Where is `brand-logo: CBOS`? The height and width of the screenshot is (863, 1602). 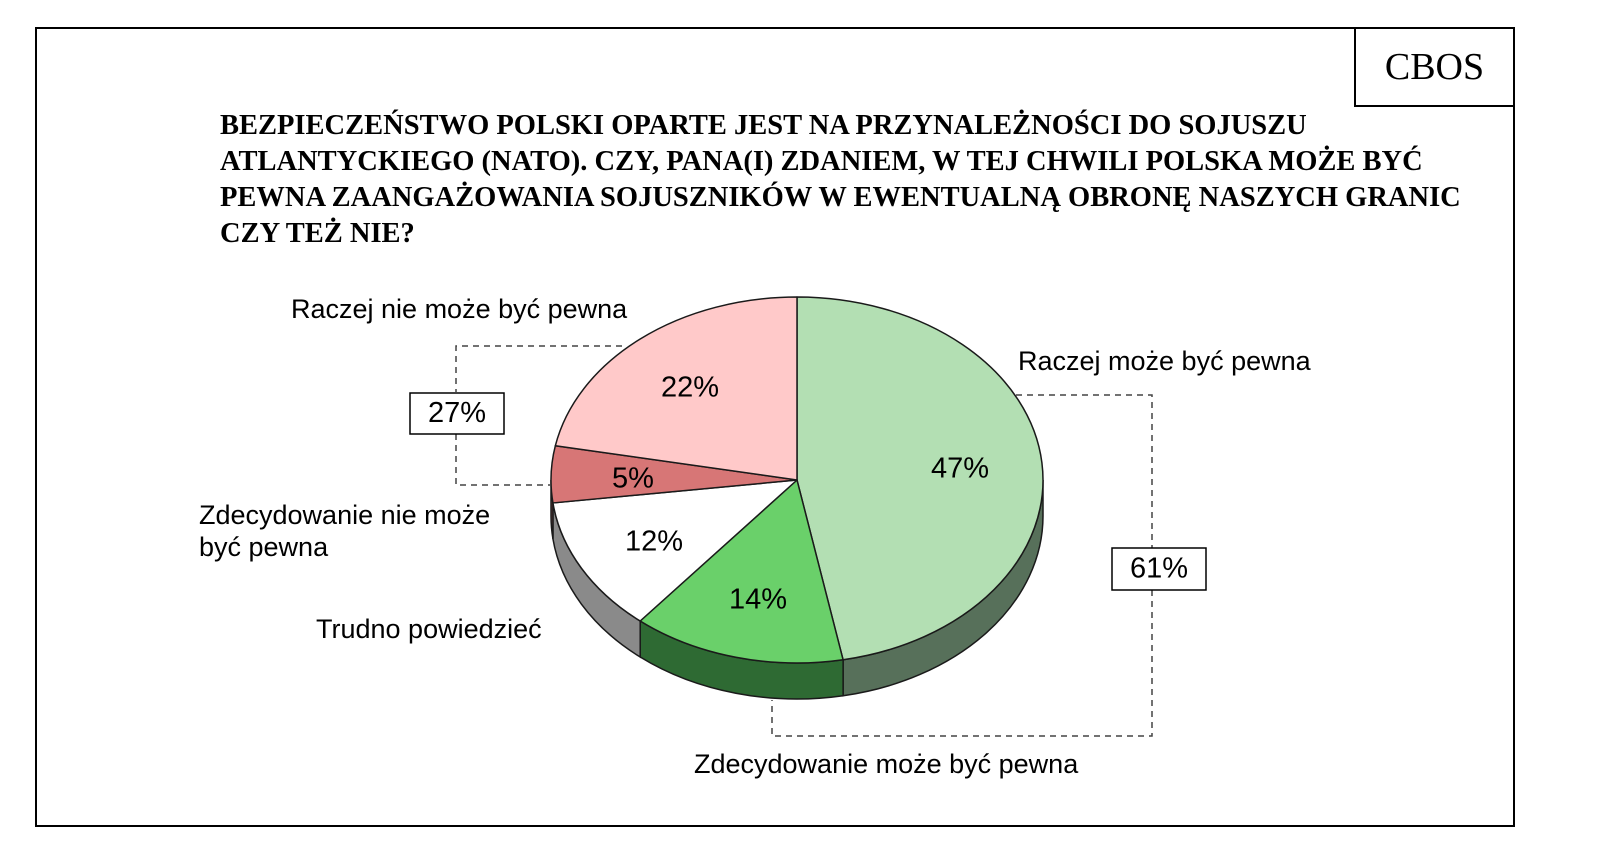 brand-logo: CBOS is located at coordinates (1434, 67).